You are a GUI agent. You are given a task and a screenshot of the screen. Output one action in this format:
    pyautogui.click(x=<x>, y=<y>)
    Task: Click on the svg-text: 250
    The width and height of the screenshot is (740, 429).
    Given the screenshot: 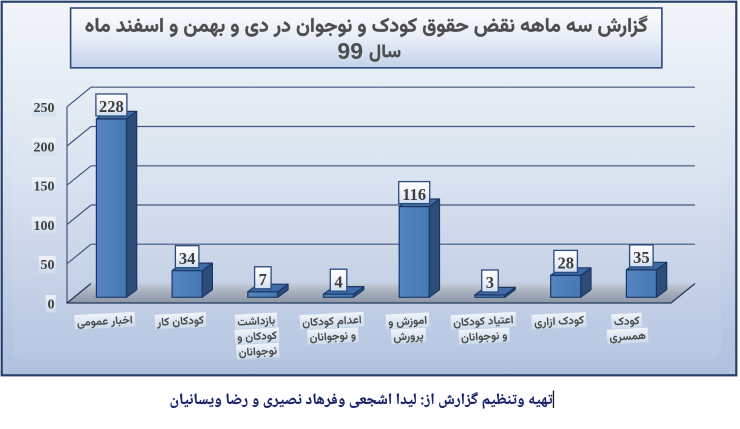 What is the action you would take?
    pyautogui.click(x=44, y=108)
    